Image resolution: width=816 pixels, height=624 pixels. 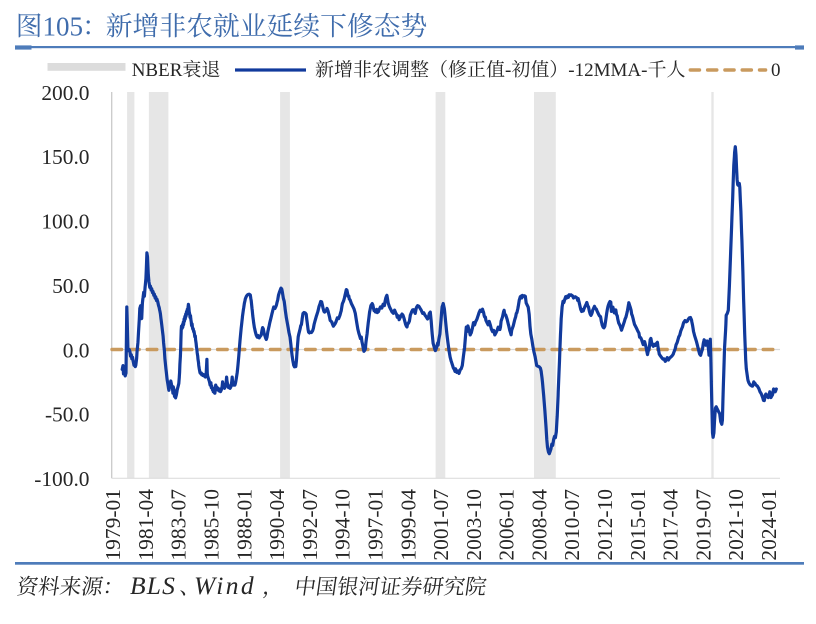 What do you see at coordinates (63, 26) in the screenshot?
I see `svg-text: 105` at bounding box center [63, 26].